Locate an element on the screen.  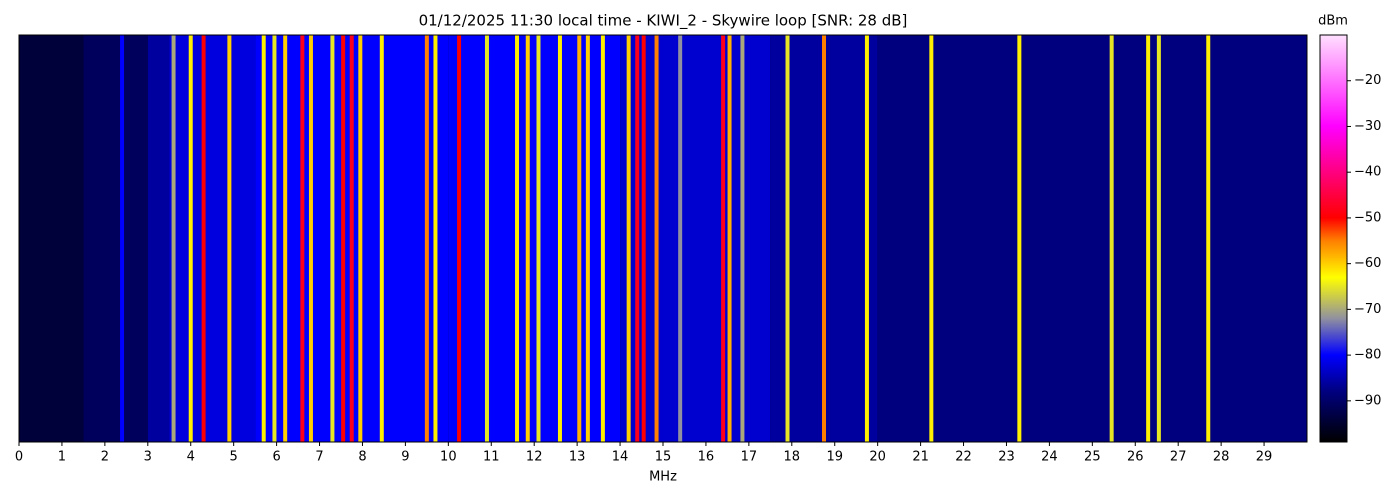
x-tick-label: 2 is located at coordinates (105, 457).